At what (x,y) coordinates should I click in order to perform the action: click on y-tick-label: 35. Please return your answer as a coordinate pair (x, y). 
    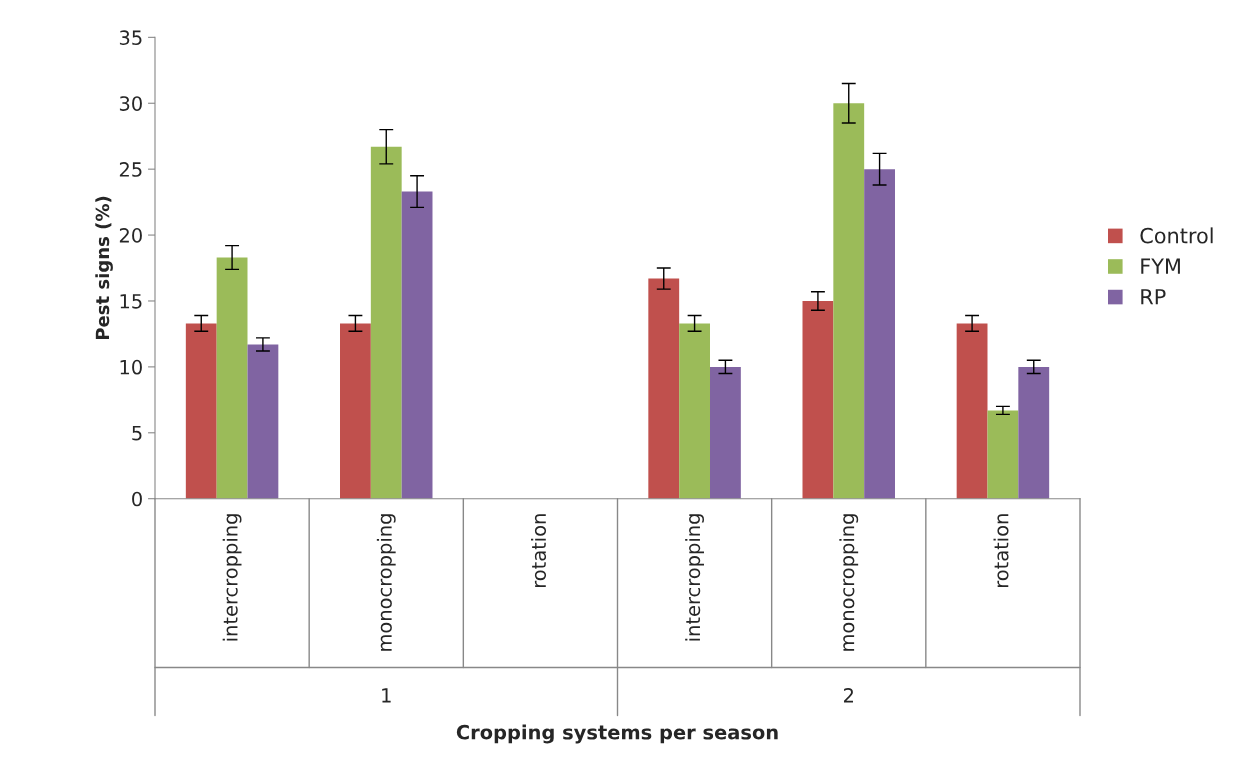
    Looking at the image, I should click on (130, 38).